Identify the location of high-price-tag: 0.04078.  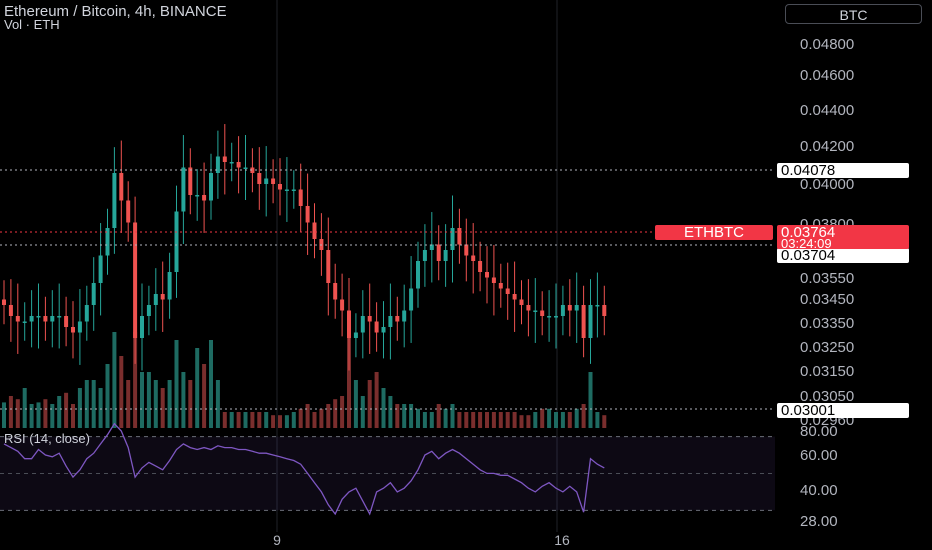
(808, 170).